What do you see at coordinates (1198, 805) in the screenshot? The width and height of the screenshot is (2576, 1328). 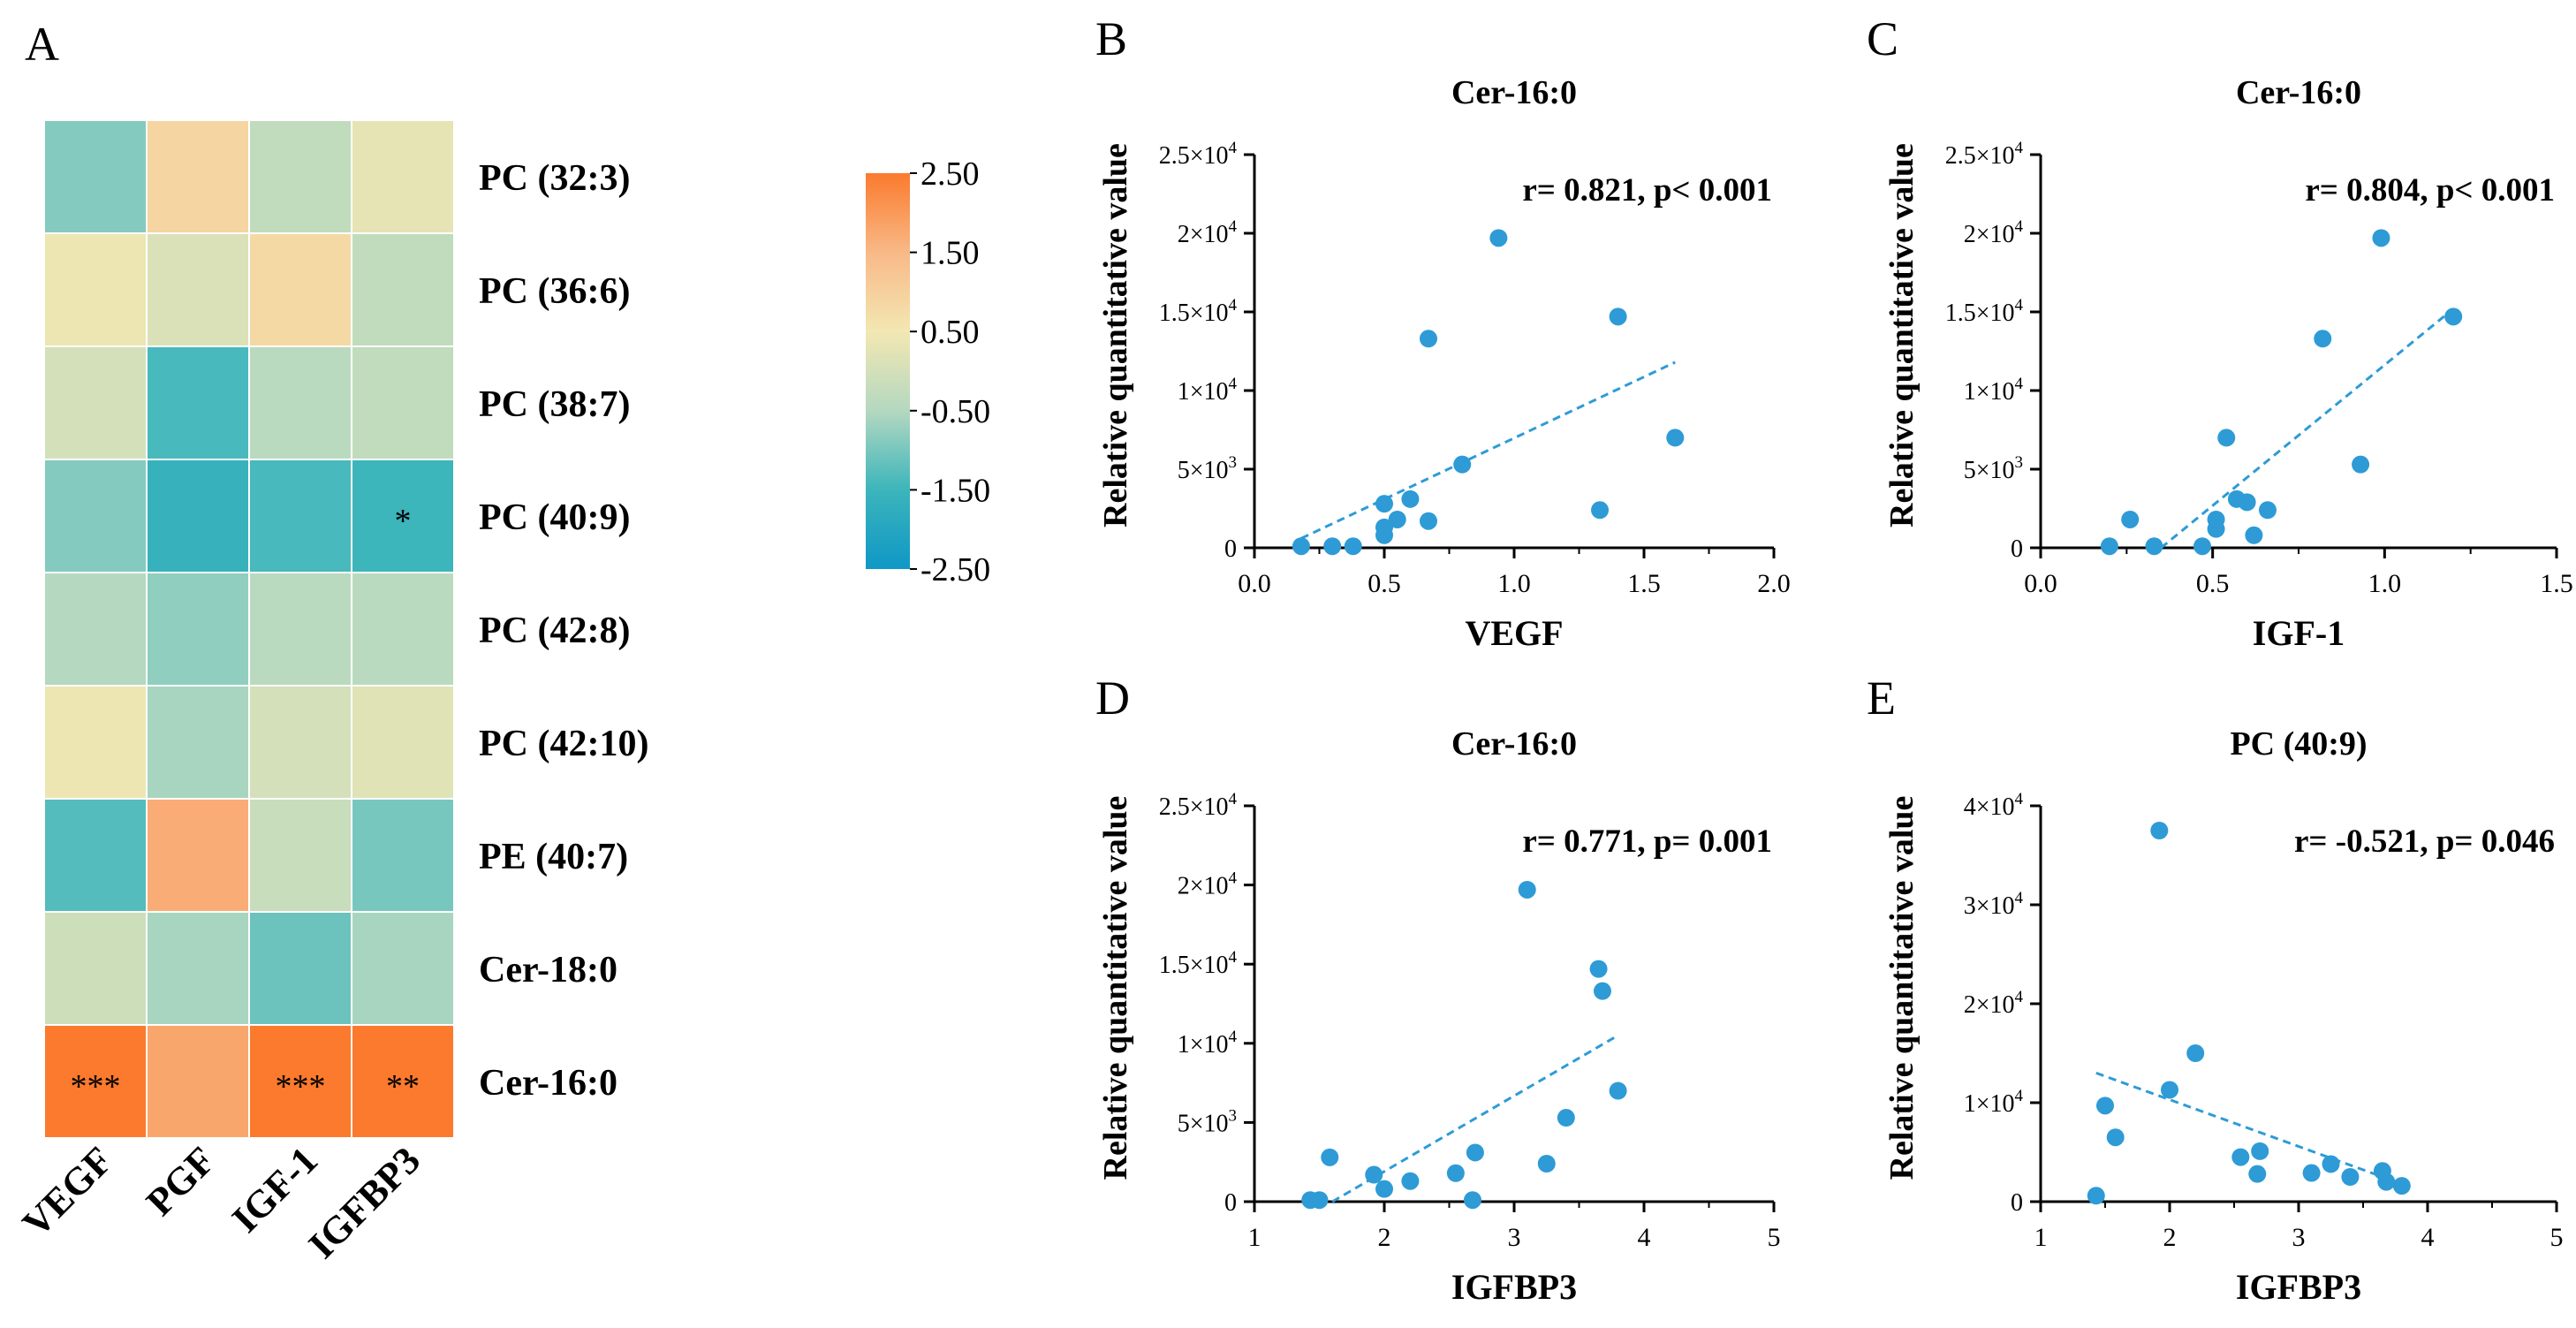 I see `y-tick-label: 2.5×10⁴` at bounding box center [1198, 805].